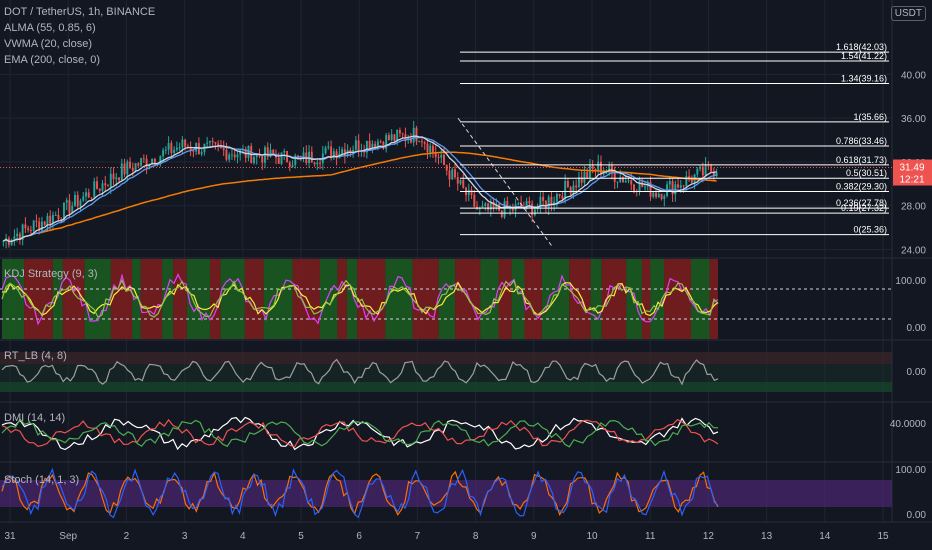 The width and height of the screenshot is (932, 550). What do you see at coordinates (50, 28) in the screenshot?
I see `legend-alma: ALMA (55, 0.85, 6)` at bounding box center [50, 28].